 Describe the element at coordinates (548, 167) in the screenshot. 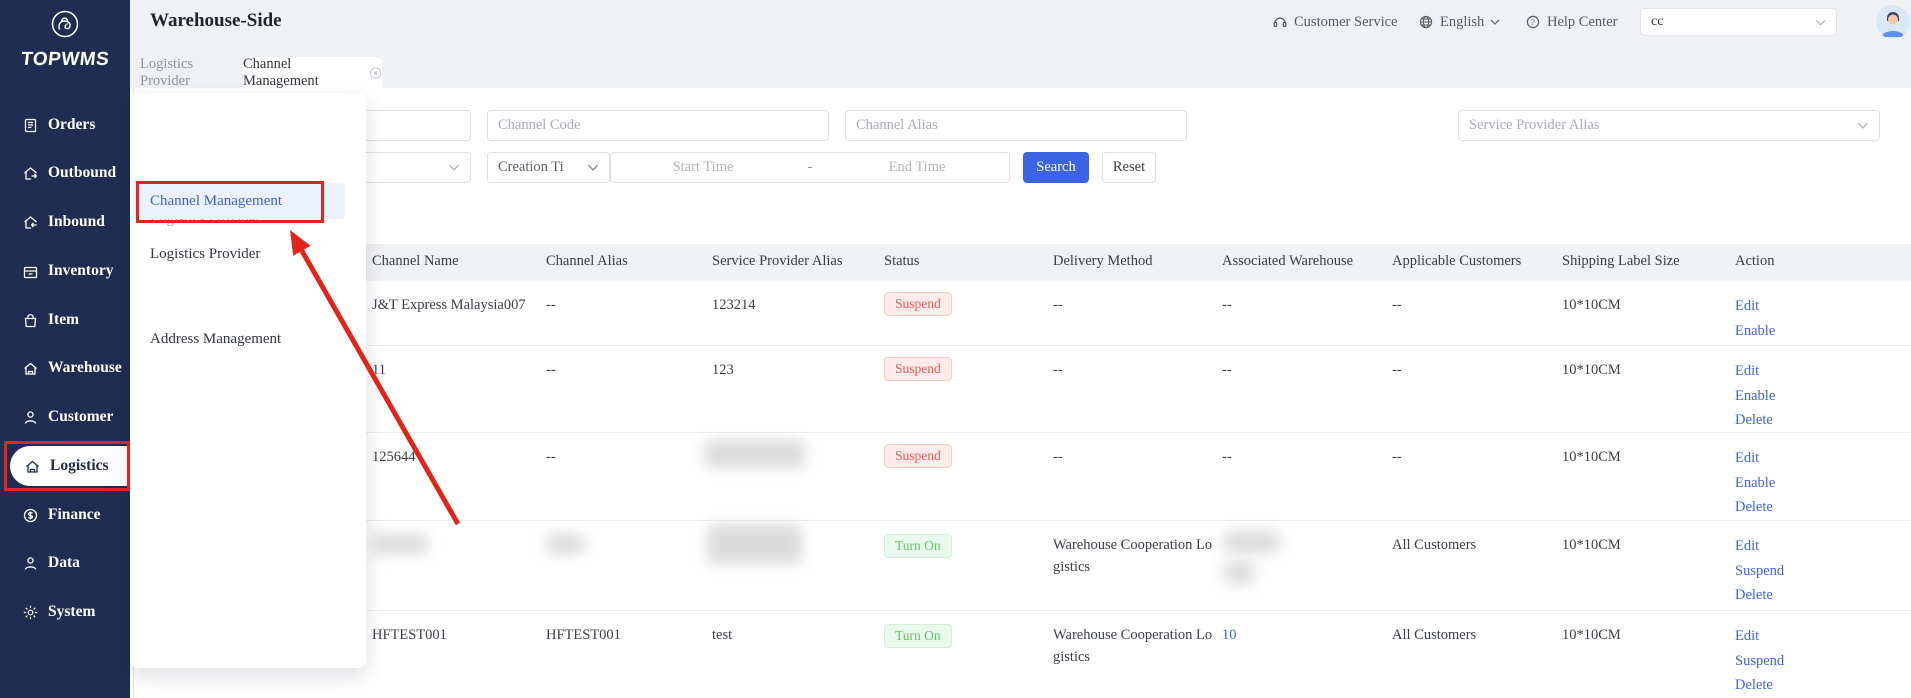

I see `creation-time-select: Creation Ti` at that location.